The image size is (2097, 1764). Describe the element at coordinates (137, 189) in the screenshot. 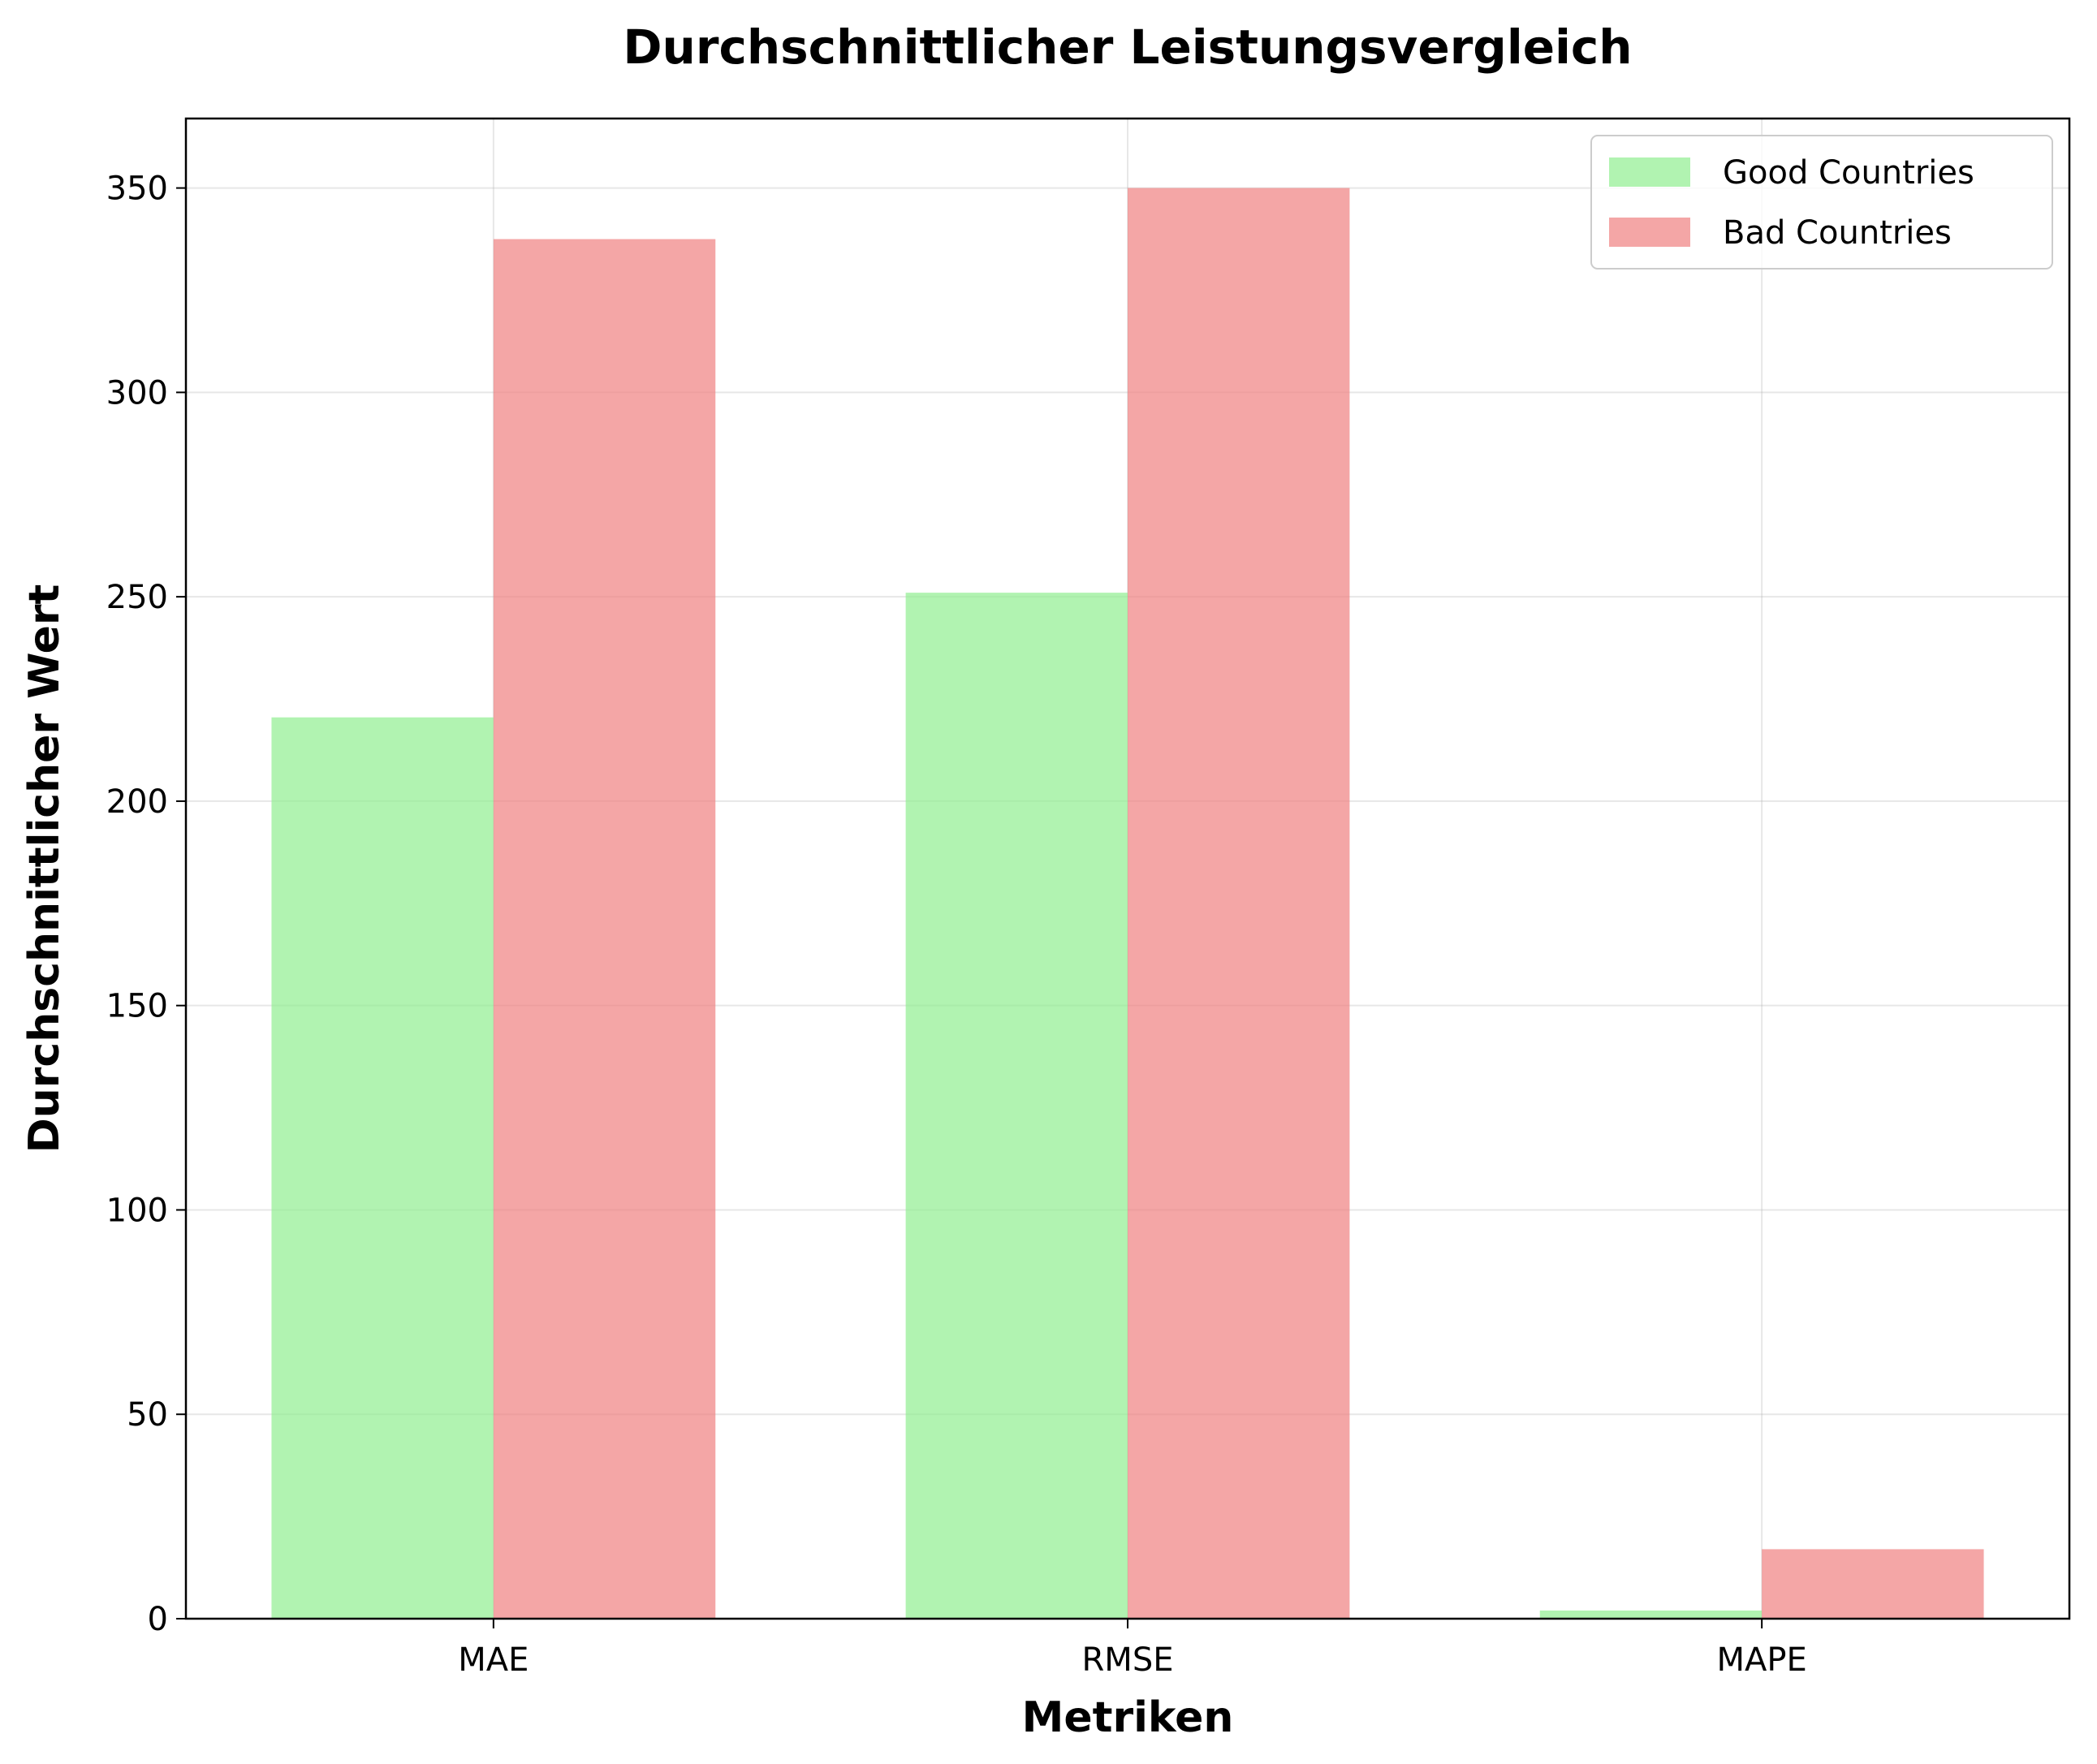

I see `y-tick-label: 350` at that location.